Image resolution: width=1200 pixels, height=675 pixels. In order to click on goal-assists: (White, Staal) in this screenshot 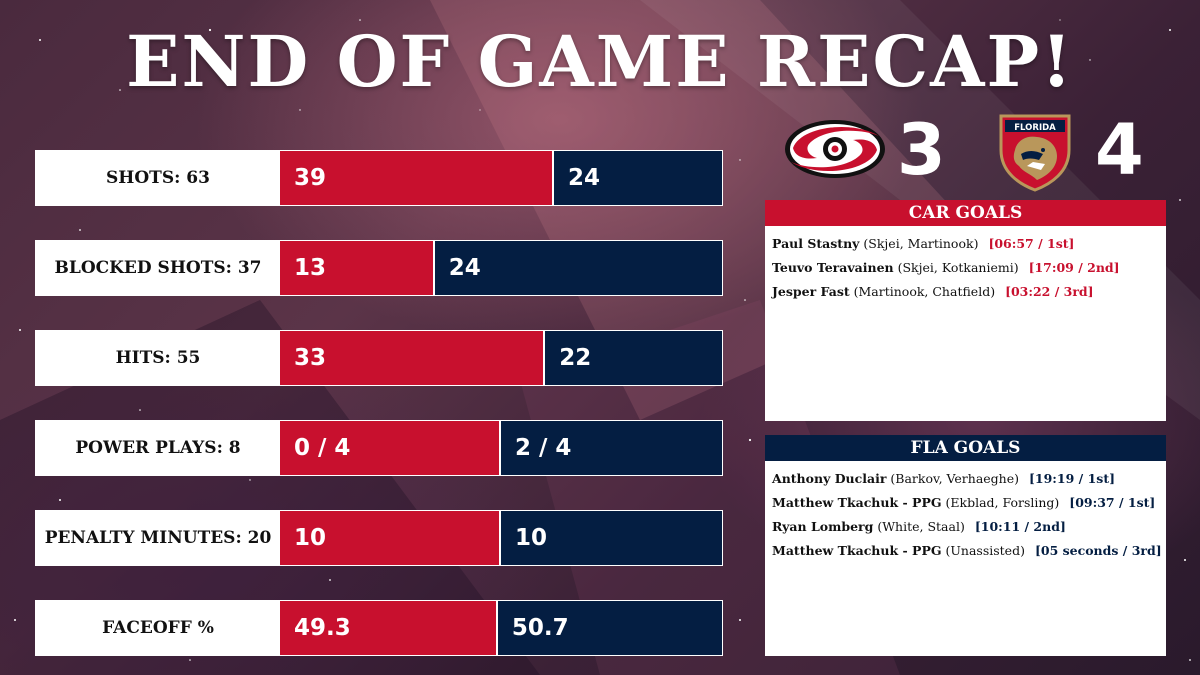, I will do `click(921, 526)`.